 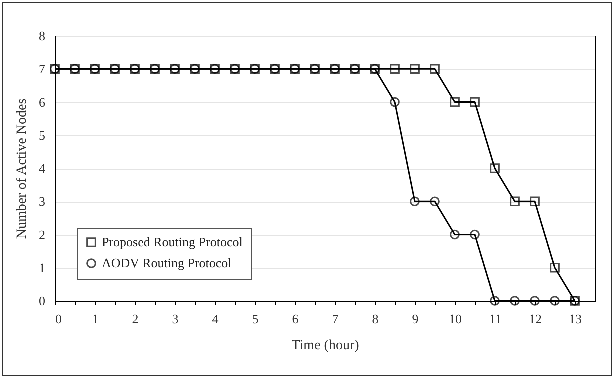 I want to click on y-tick-label: 1, so click(x=42, y=268).